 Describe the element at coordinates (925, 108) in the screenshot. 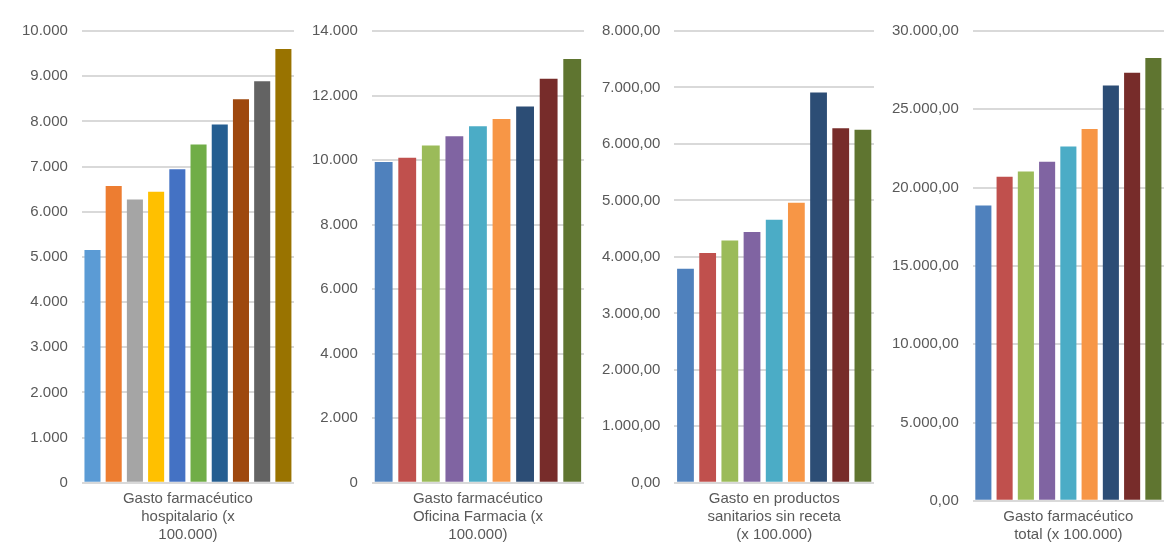

I see `y-tick-label: 25.000,00` at that location.